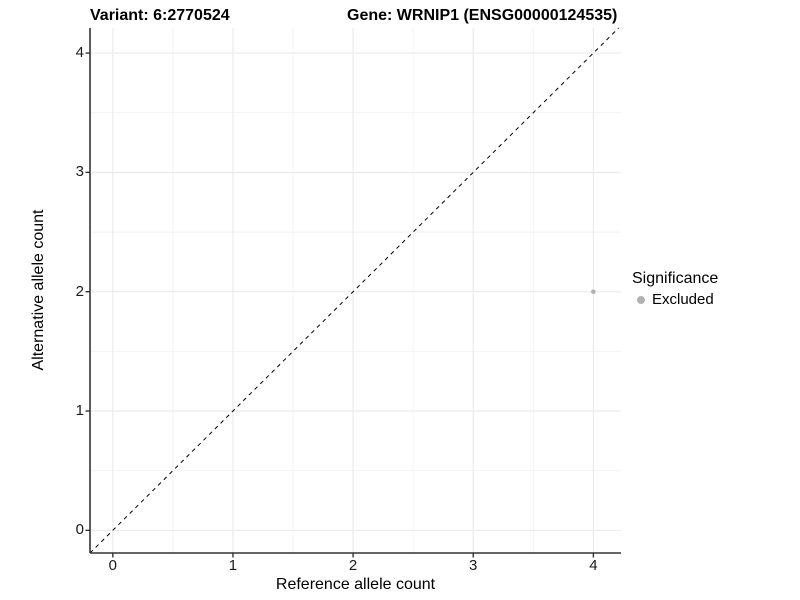 Image resolution: width=800 pixels, height=600 pixels. Describe the element at coordinates (675, 278) in the screenshot. I see `legend-title: Significance` at that location.